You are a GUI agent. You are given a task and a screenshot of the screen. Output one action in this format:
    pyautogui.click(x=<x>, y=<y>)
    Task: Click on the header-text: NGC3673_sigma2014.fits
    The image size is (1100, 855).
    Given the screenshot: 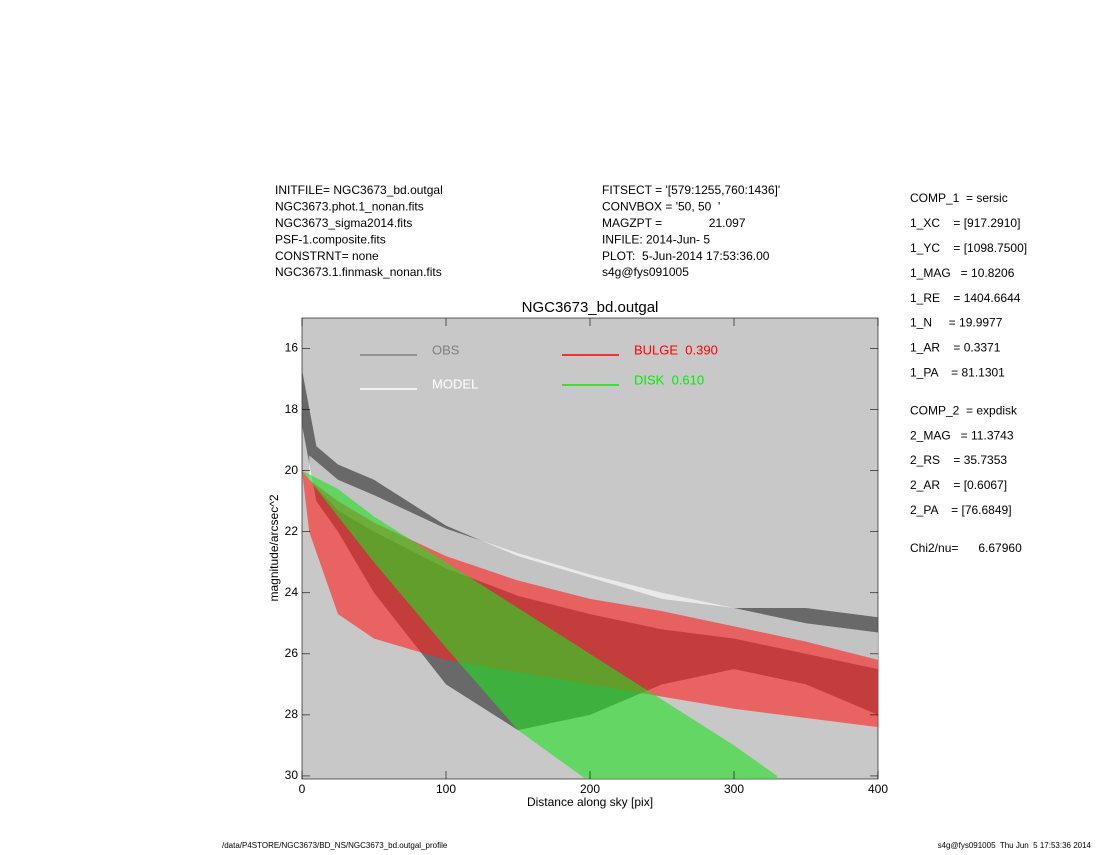 What is the action you would take?
    pyautogui.click(x=343, y=223)
    